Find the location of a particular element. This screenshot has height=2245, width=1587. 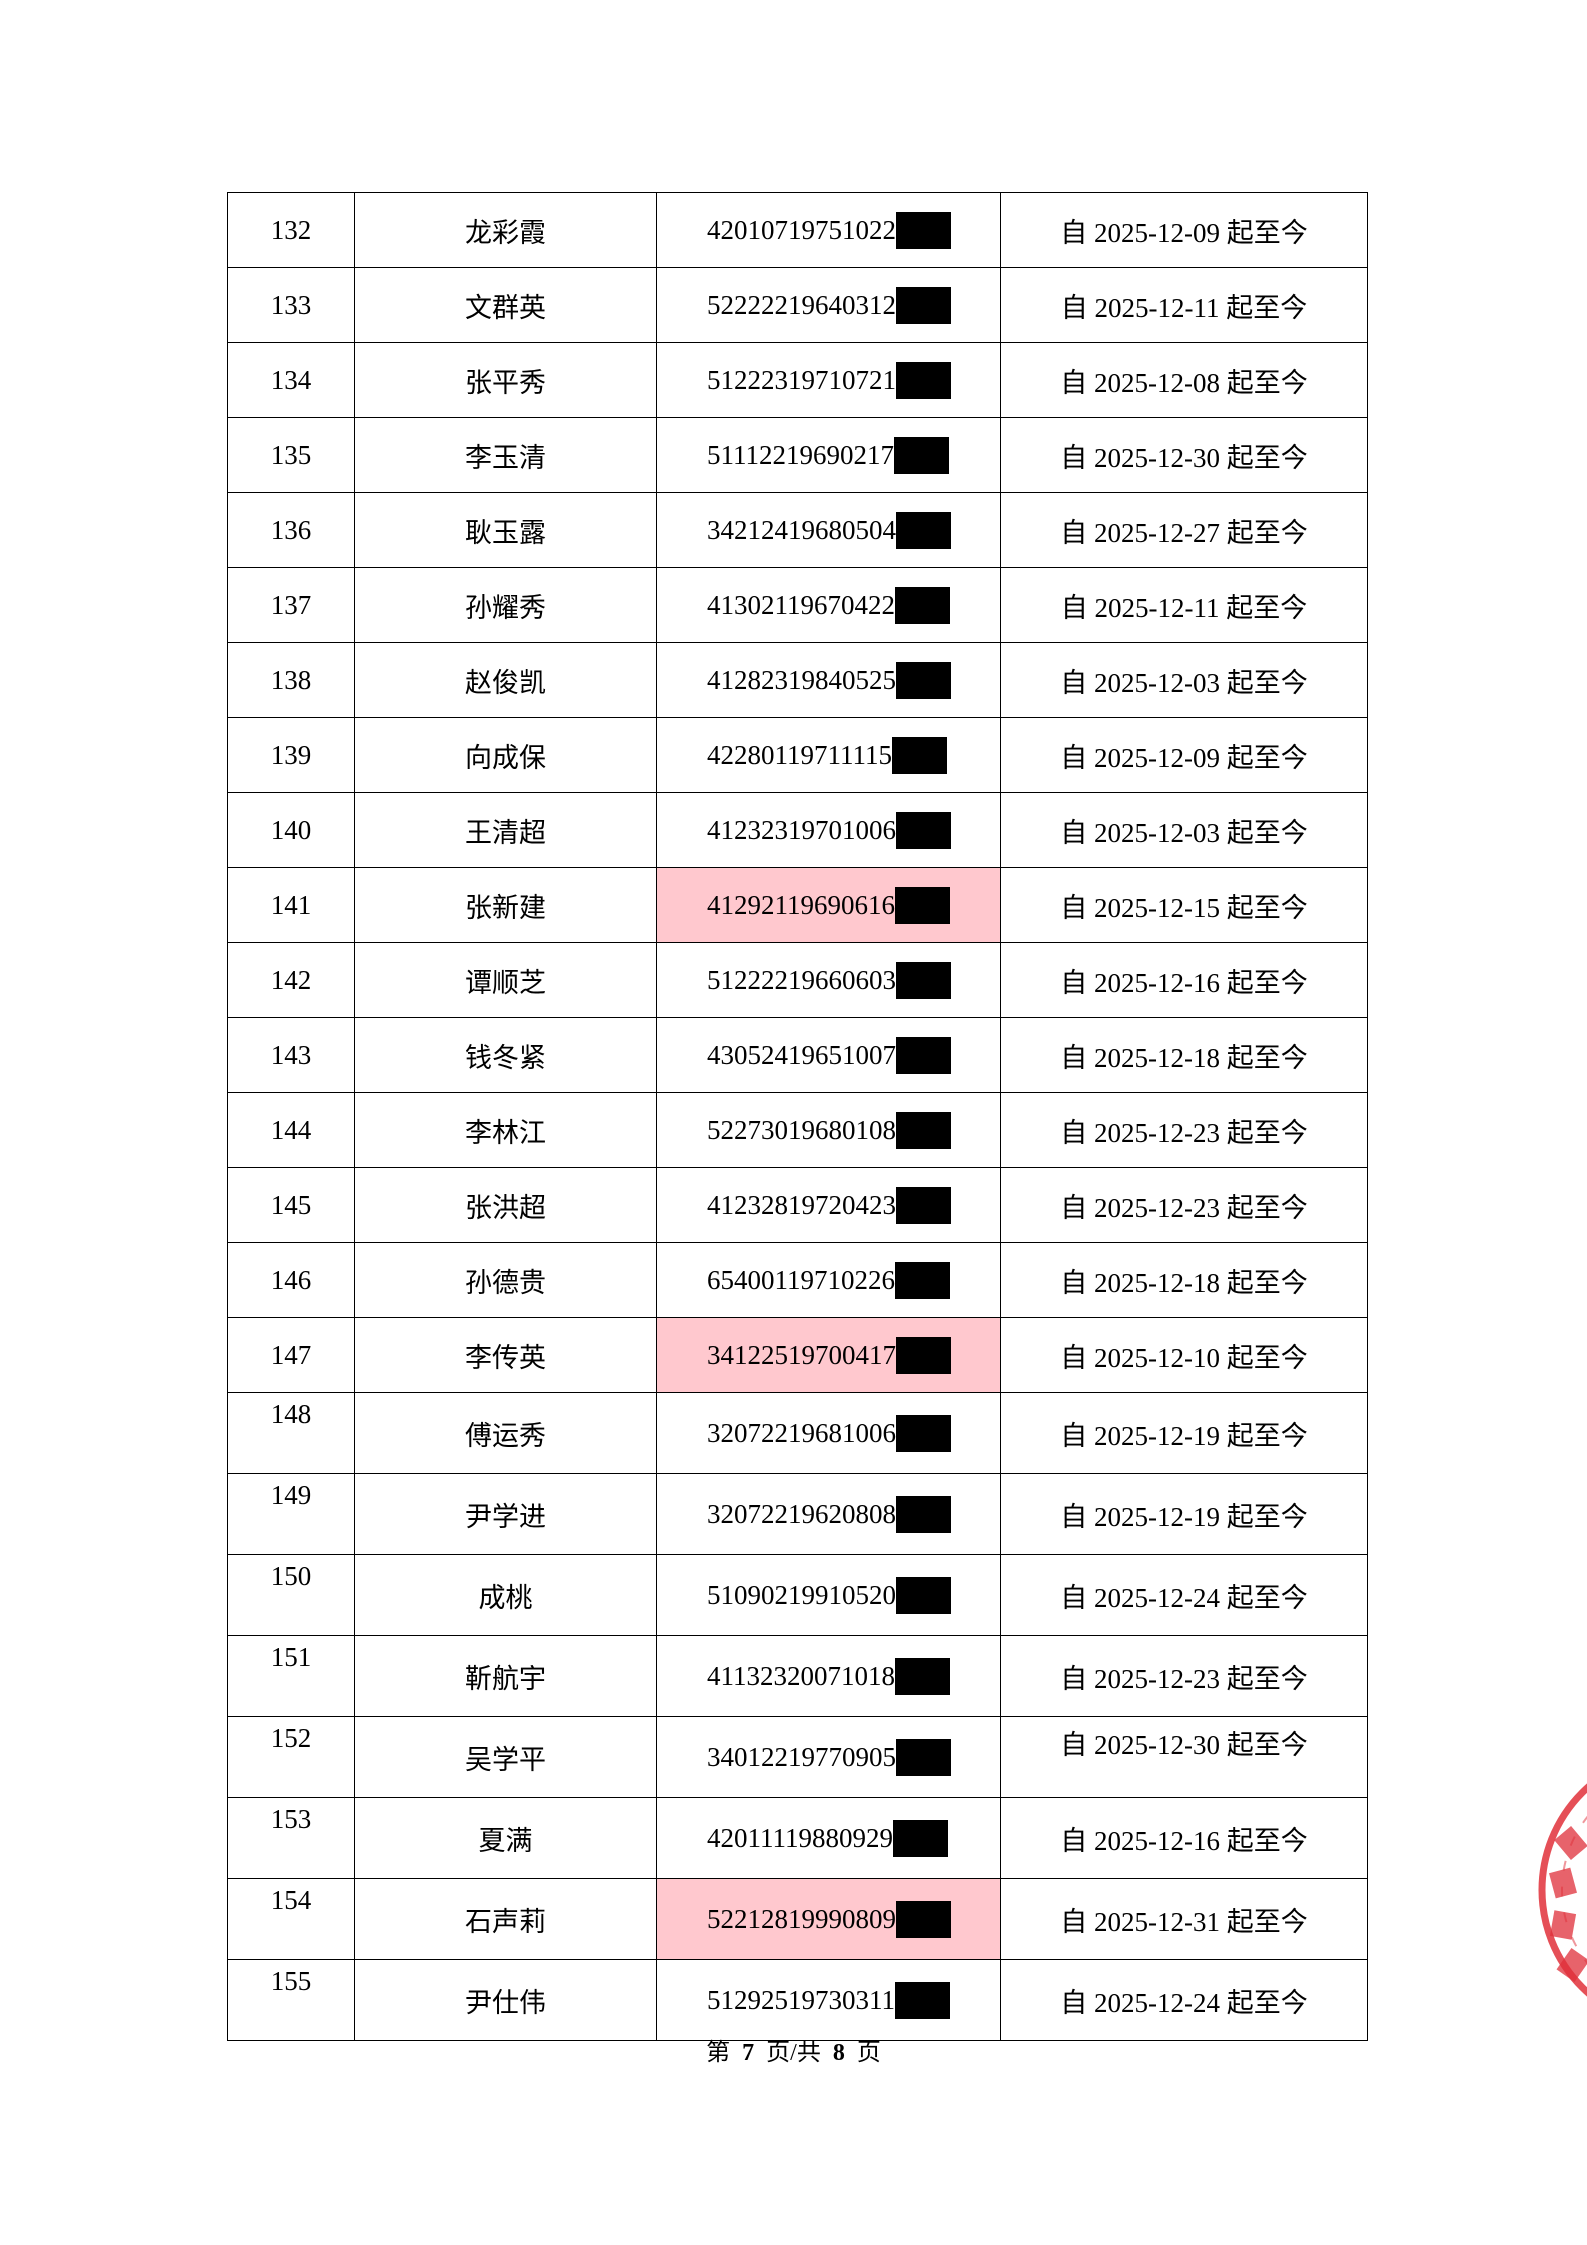

id-number: 51222219660603 is located at coordinates (801, 979).